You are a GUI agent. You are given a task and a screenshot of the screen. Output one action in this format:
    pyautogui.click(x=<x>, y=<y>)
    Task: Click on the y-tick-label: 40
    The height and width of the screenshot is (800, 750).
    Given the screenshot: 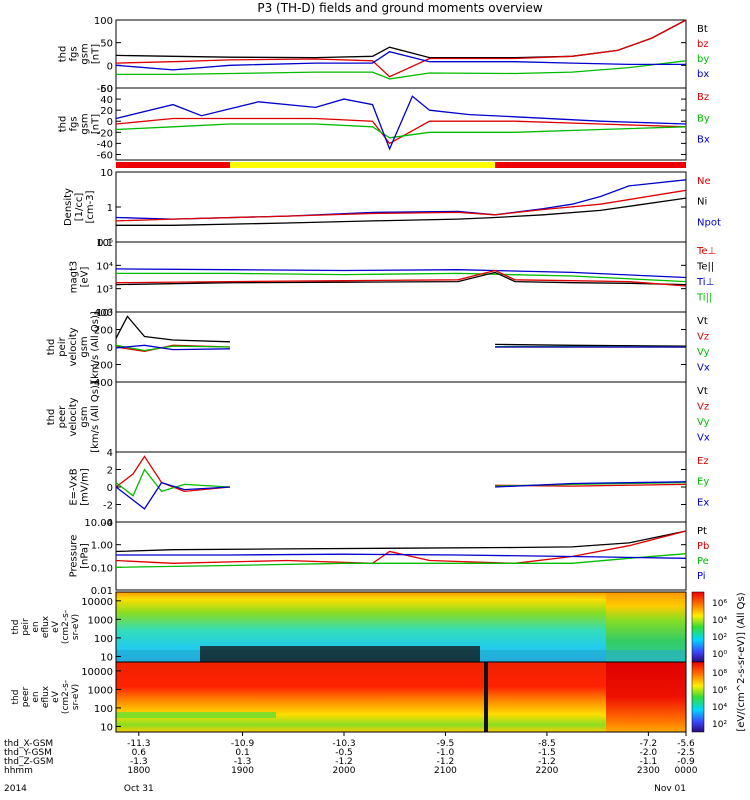 What is the action you would take?
    pyautogui.click(x=106, y=100)
    